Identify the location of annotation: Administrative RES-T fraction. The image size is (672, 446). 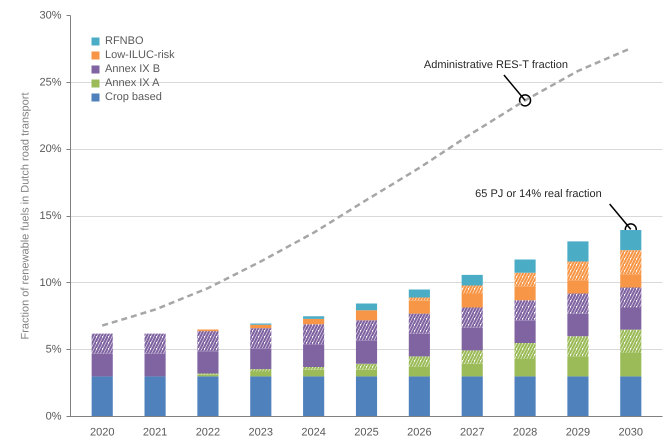
(496, 64).